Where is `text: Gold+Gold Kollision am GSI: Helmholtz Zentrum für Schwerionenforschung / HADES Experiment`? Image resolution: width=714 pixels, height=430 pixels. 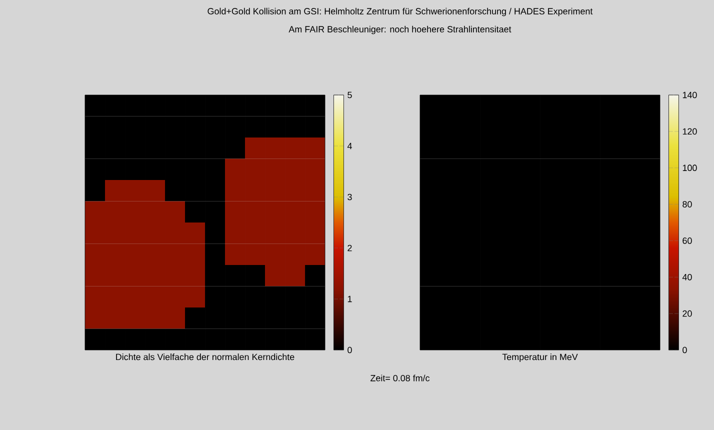 text: Gold+Gold Kollision am GSI: Helmholtz Zentrum für Schwerionenforschung / HADES Experiment is located at coordinates (400, 12).